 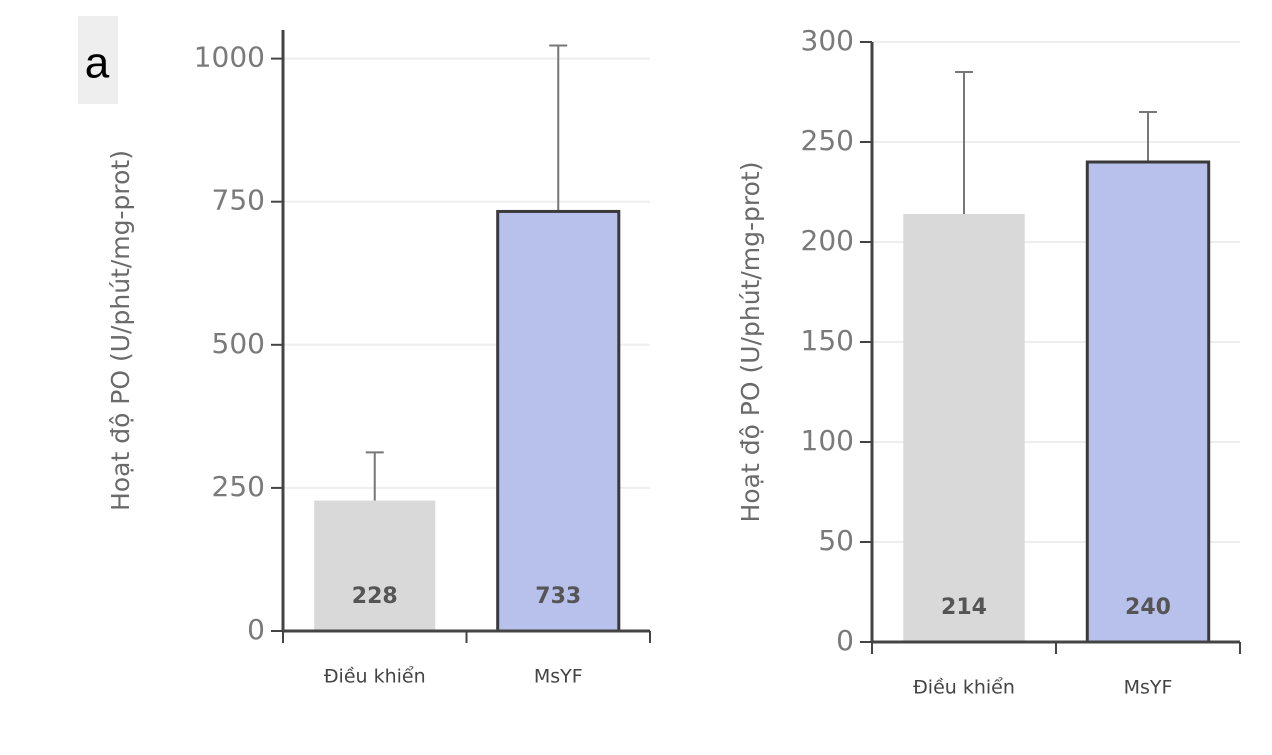 What do you see at coordinates (964, 607) in the screenshot?
I see `value-label: 214` at bounding box center [964, 607].